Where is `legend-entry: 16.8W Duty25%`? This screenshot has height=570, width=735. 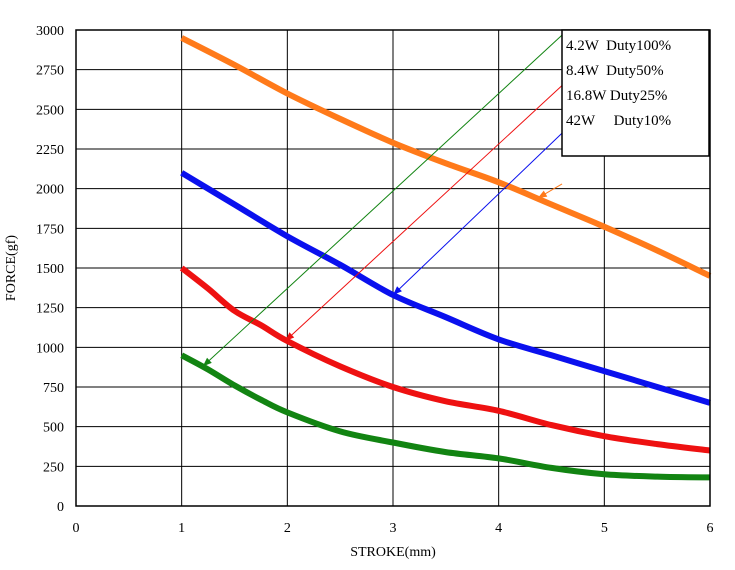 legend-entry: 16.8W Duty25% is located at coordinates (616, 96).